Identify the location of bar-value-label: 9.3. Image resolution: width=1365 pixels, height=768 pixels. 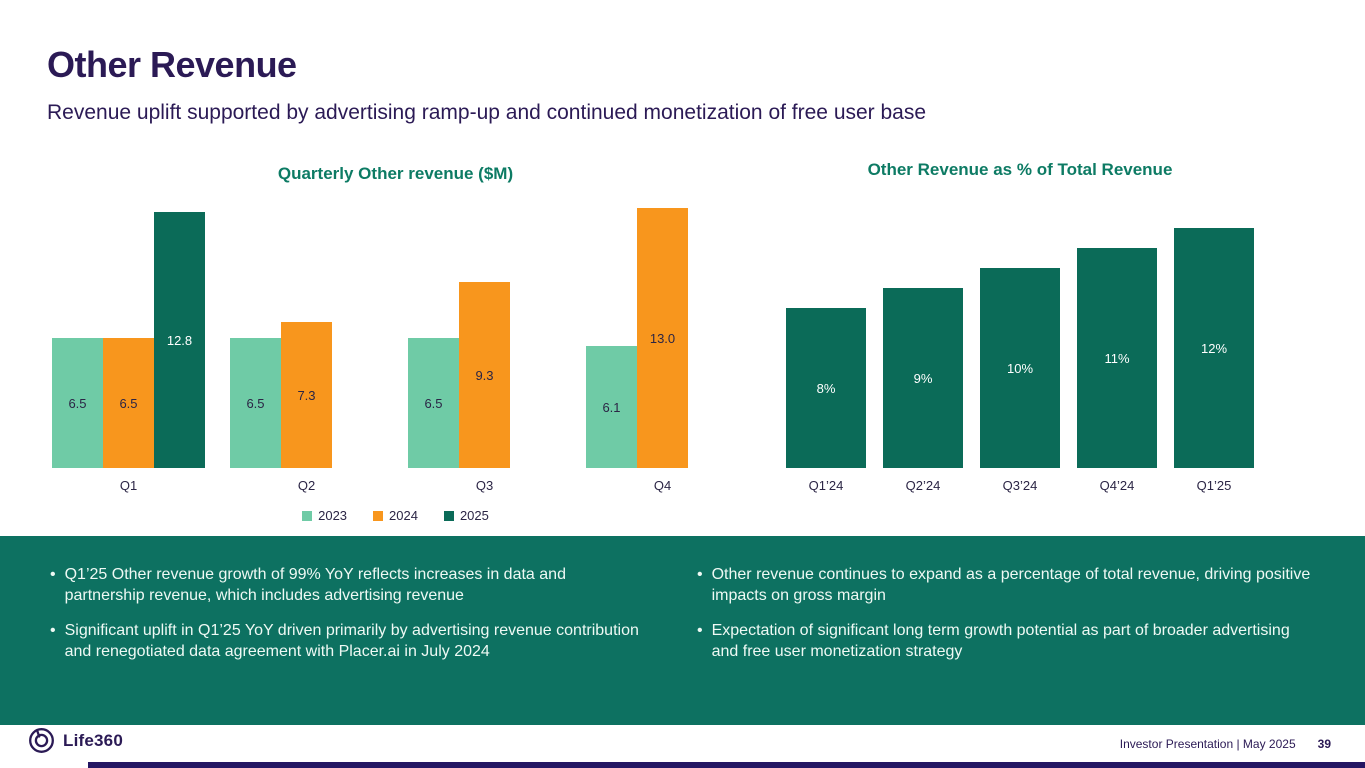
(484, 375).